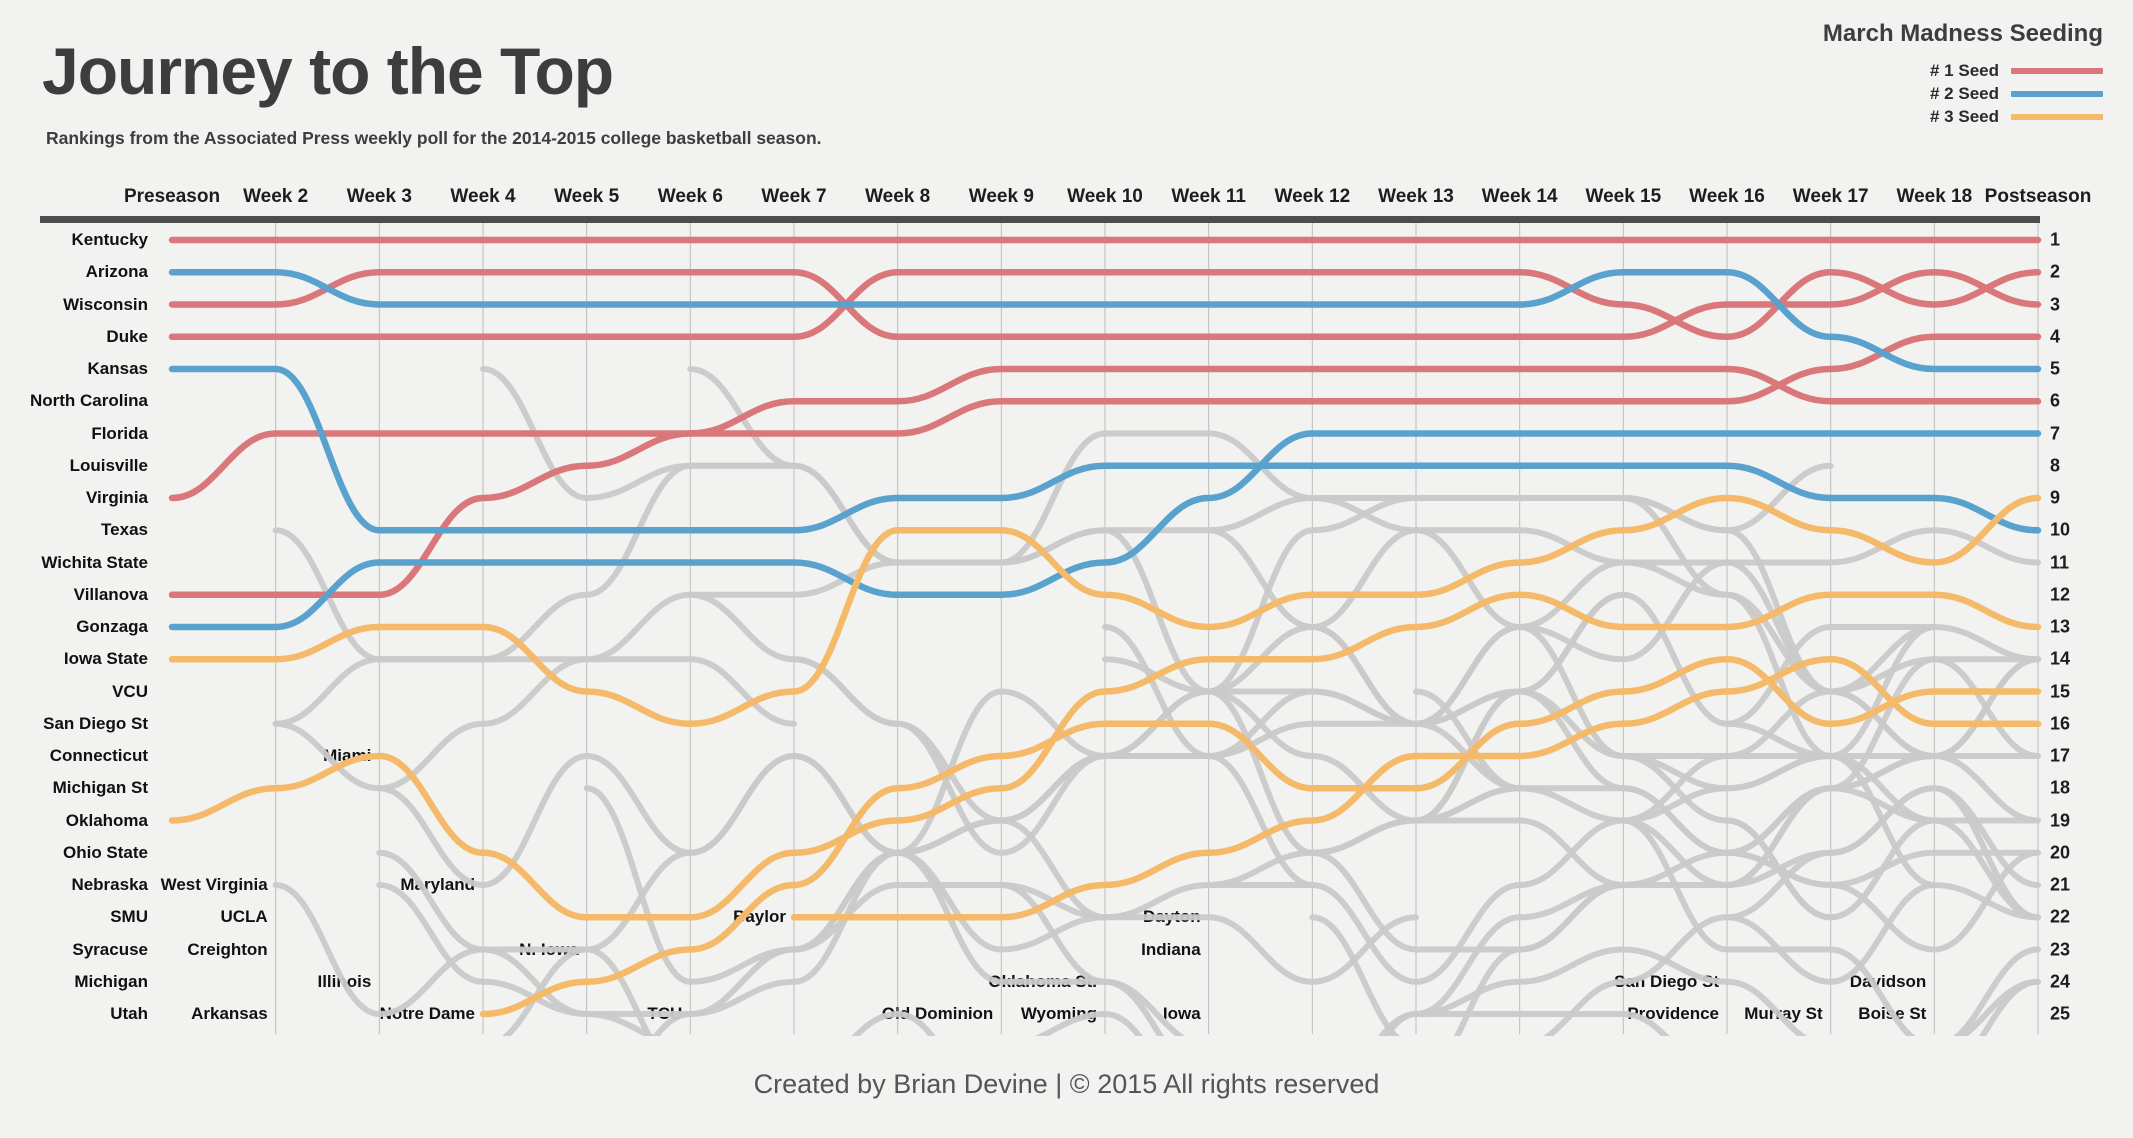 The width and height of the screenshot is (2133, 1138). I want to click on team-label-oklahoma: Oklahoma, so click(106, 820).